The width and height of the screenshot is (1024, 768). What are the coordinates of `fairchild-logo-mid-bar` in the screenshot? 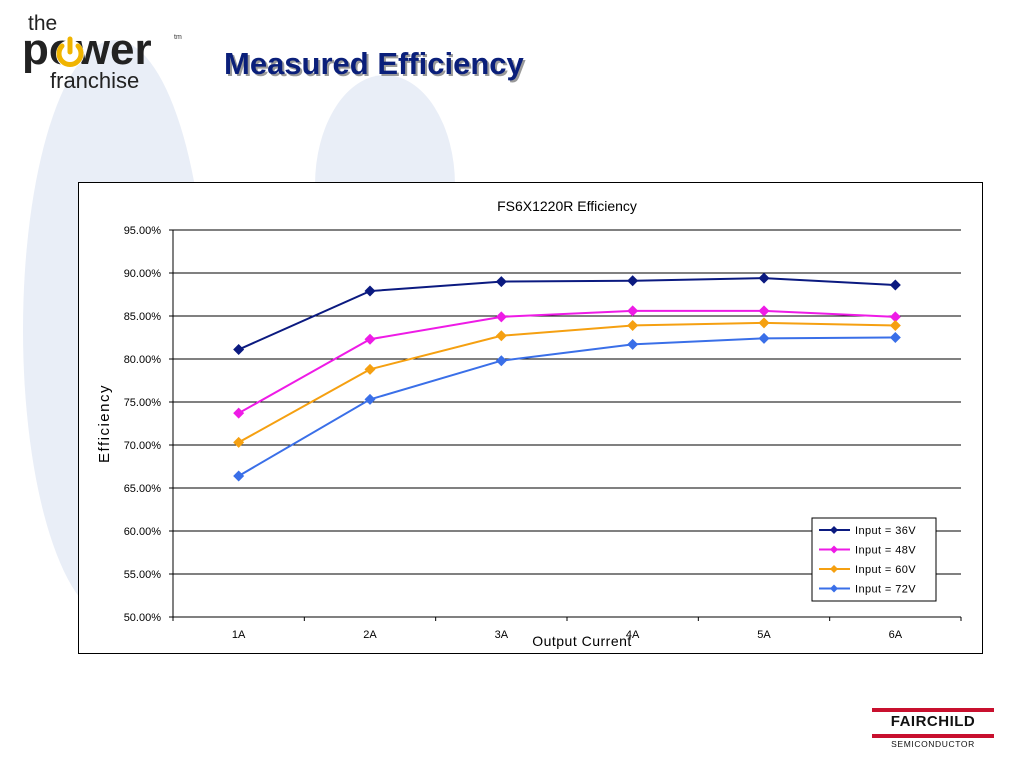 It's located at (933, 736).